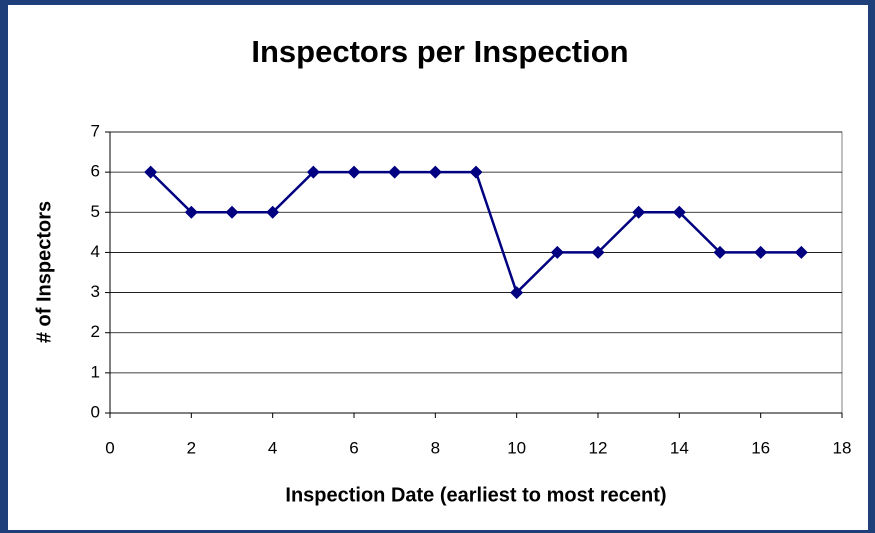 The height and width of the screenshot is (533, 875). I want to click on chart-title: Inspectors per Inspection, so click(439, 51).